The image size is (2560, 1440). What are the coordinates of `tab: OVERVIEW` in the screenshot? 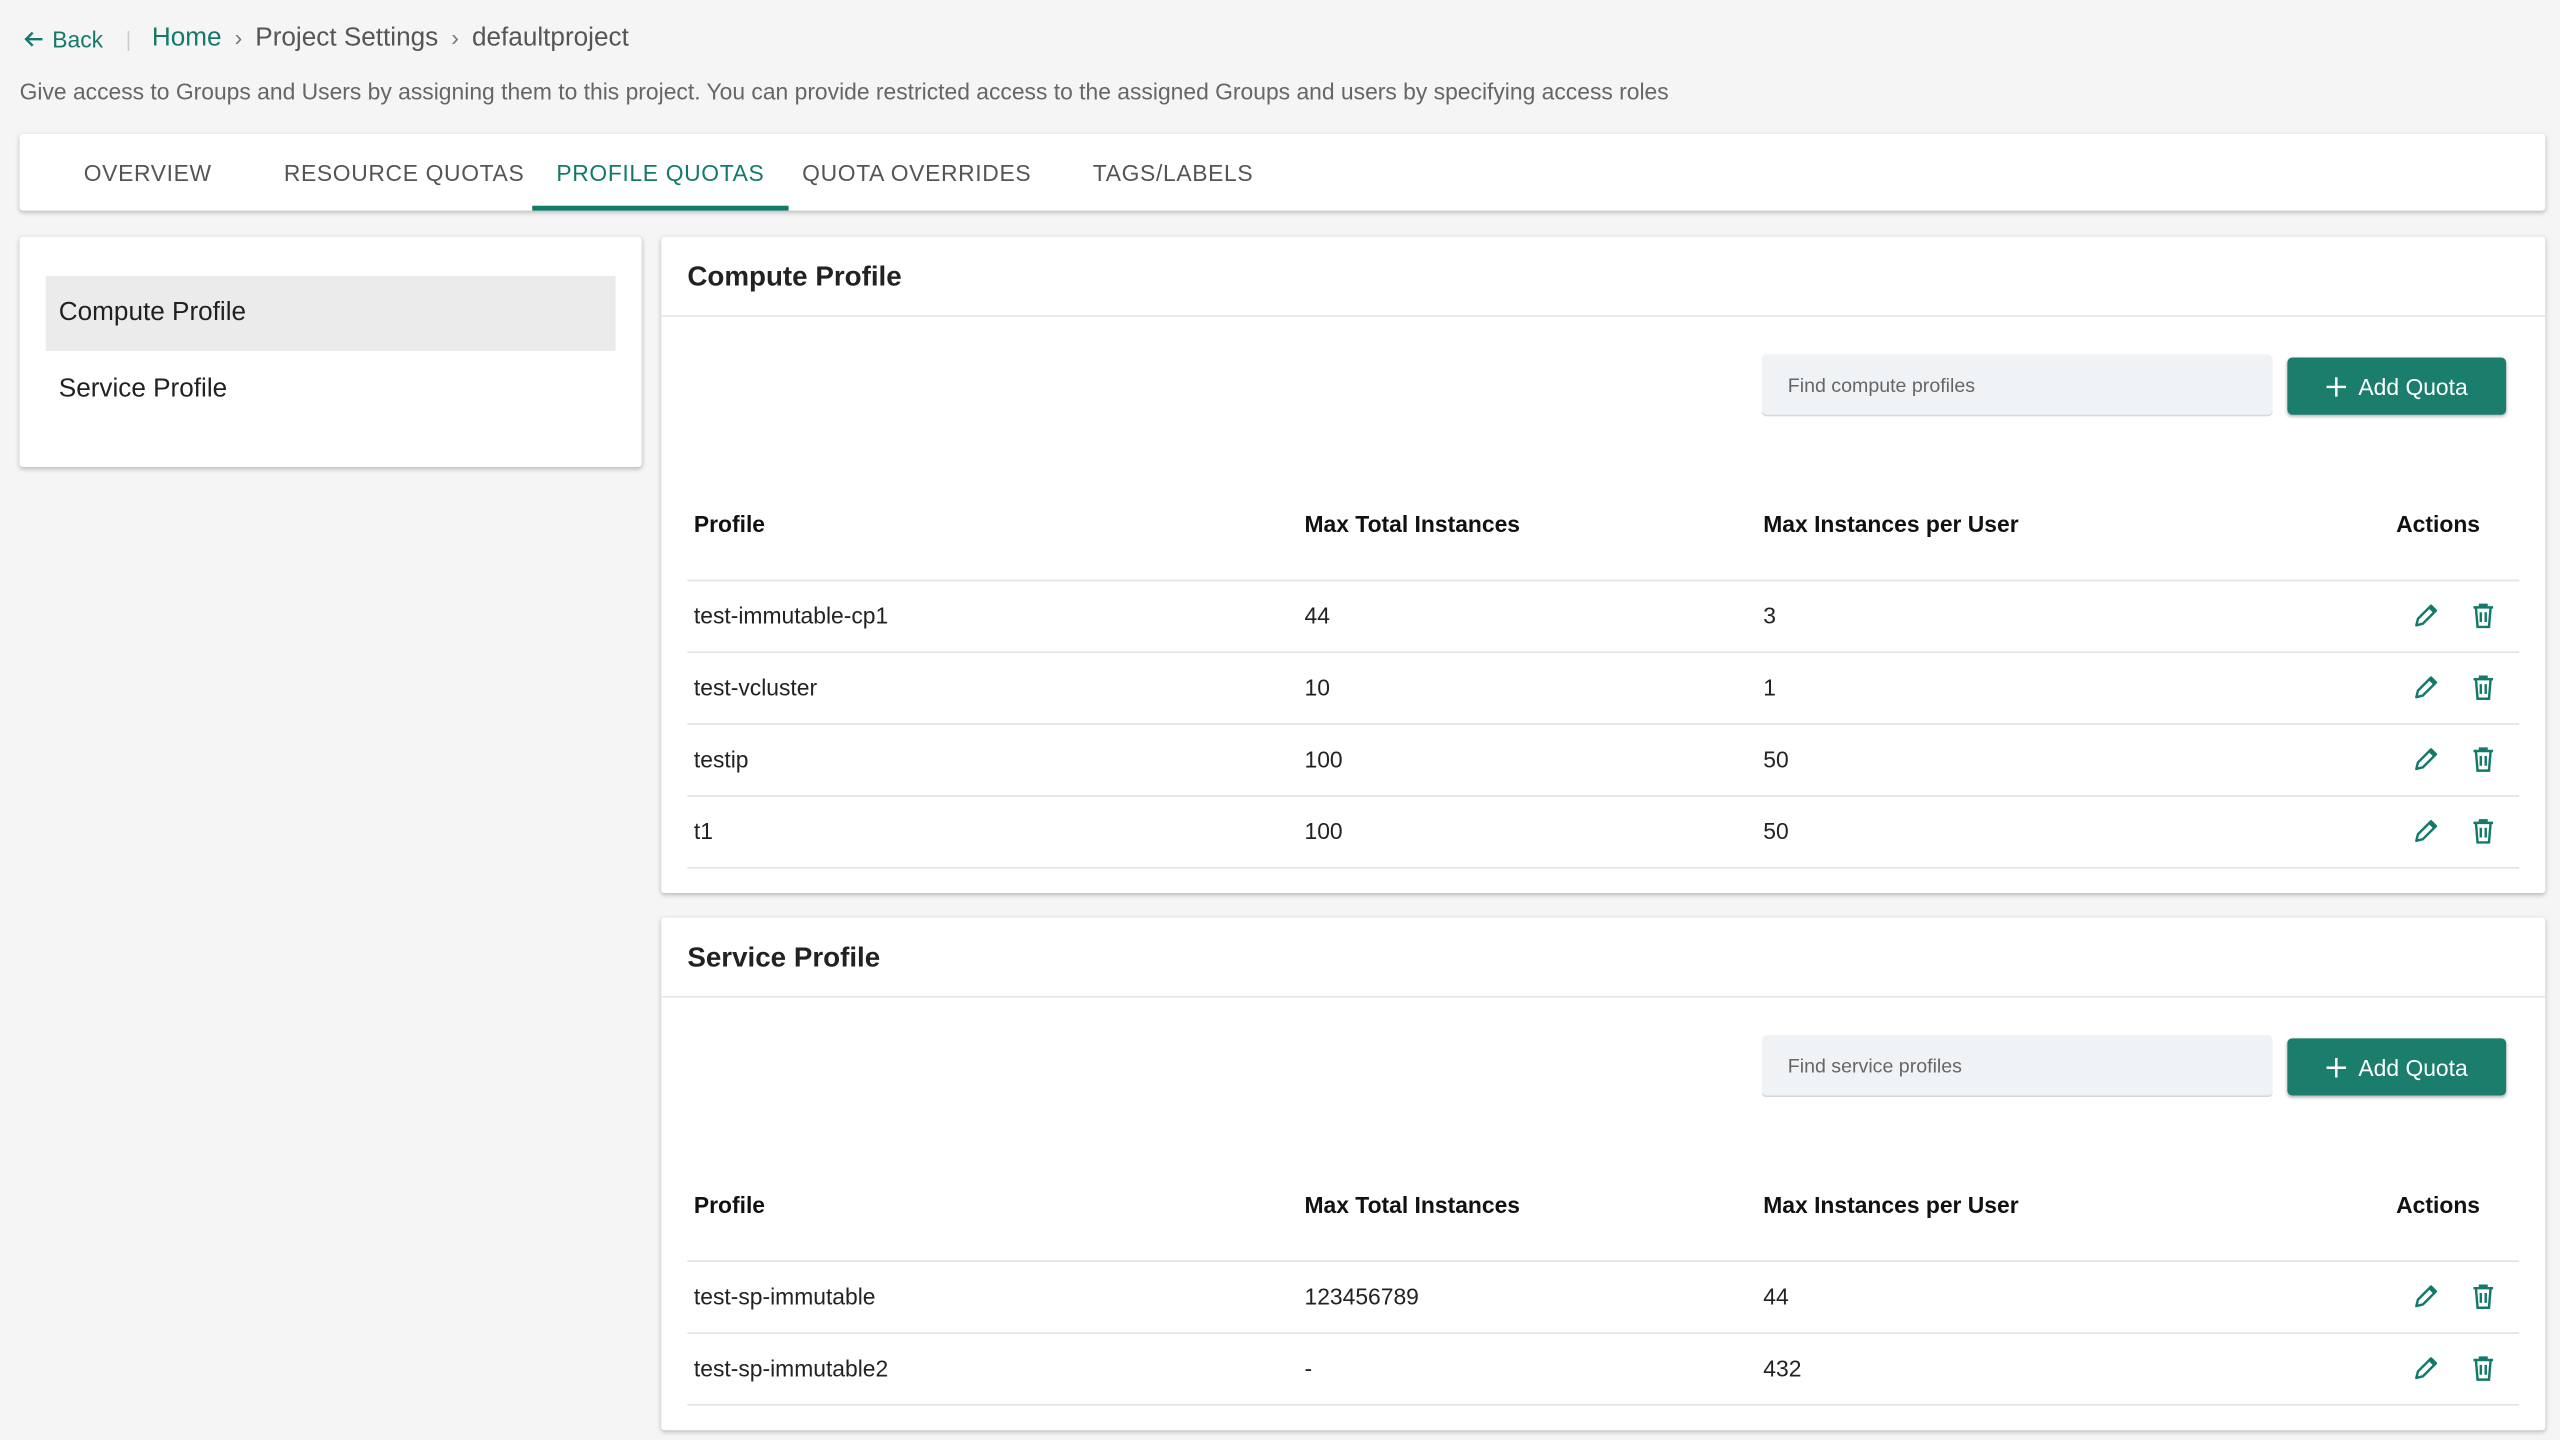 It's located at (147, 172).